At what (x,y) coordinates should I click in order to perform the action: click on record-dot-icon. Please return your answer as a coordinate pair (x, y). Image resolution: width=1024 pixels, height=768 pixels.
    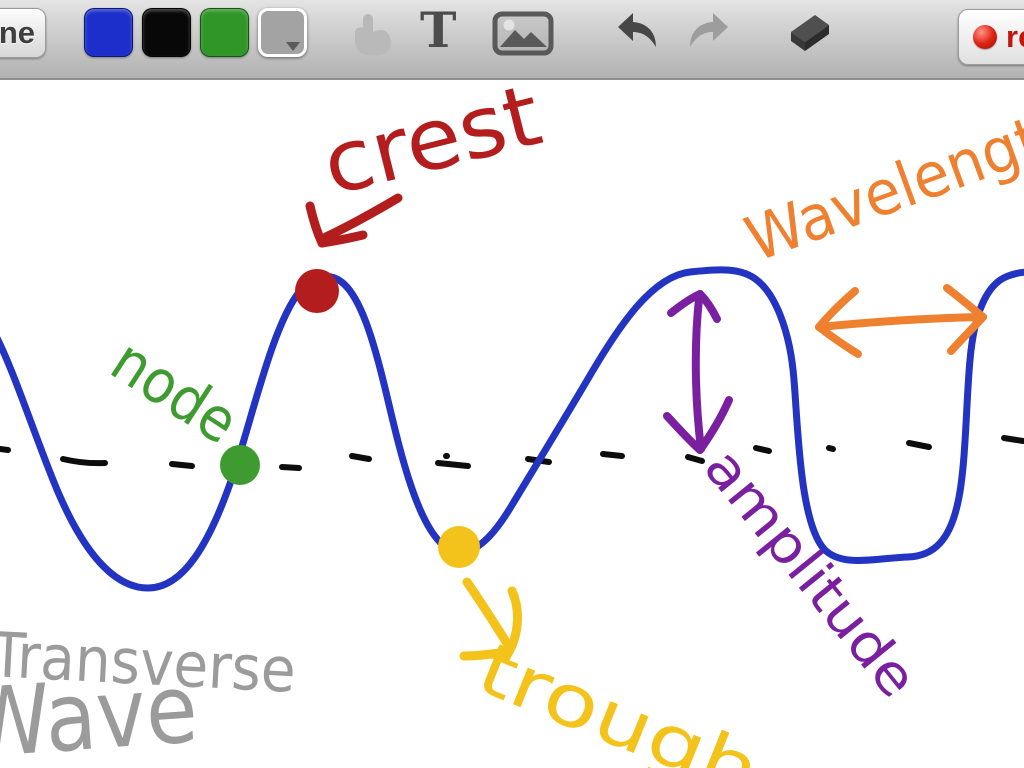
    Looking at the image, I should click on (985, 37).